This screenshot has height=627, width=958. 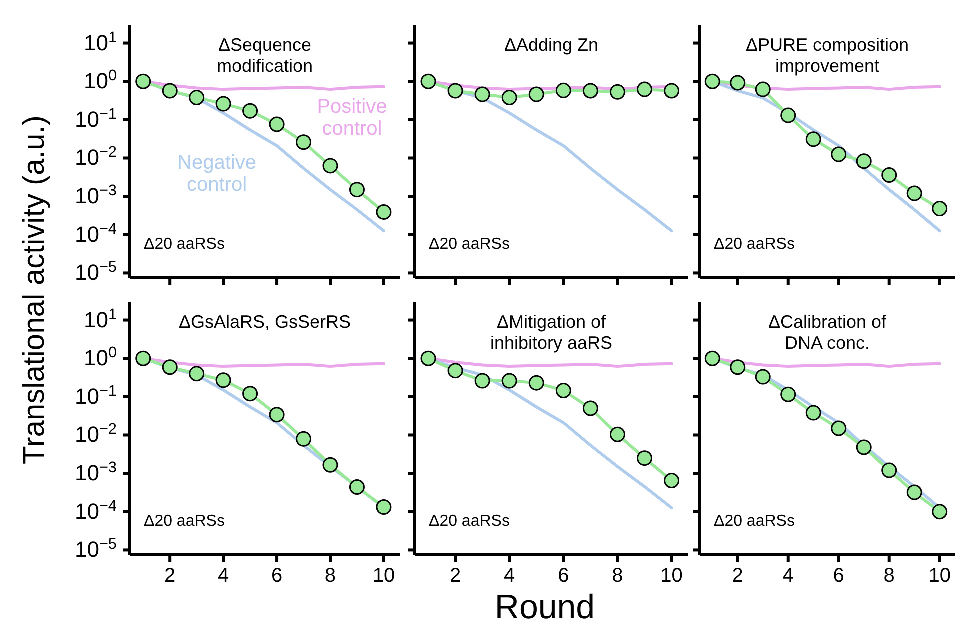 What do you see at coordinates (265, 322) in the screenshot?
I see `text: ΔGsAlaRS, GsSerRS` at bounding box center [265, 322].